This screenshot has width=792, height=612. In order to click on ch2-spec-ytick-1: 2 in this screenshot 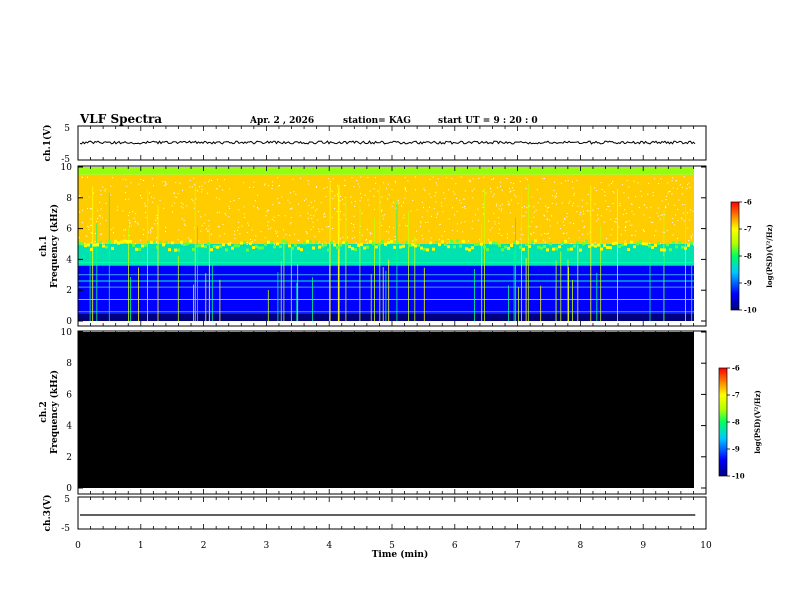, I will do `click(69, 458)`.